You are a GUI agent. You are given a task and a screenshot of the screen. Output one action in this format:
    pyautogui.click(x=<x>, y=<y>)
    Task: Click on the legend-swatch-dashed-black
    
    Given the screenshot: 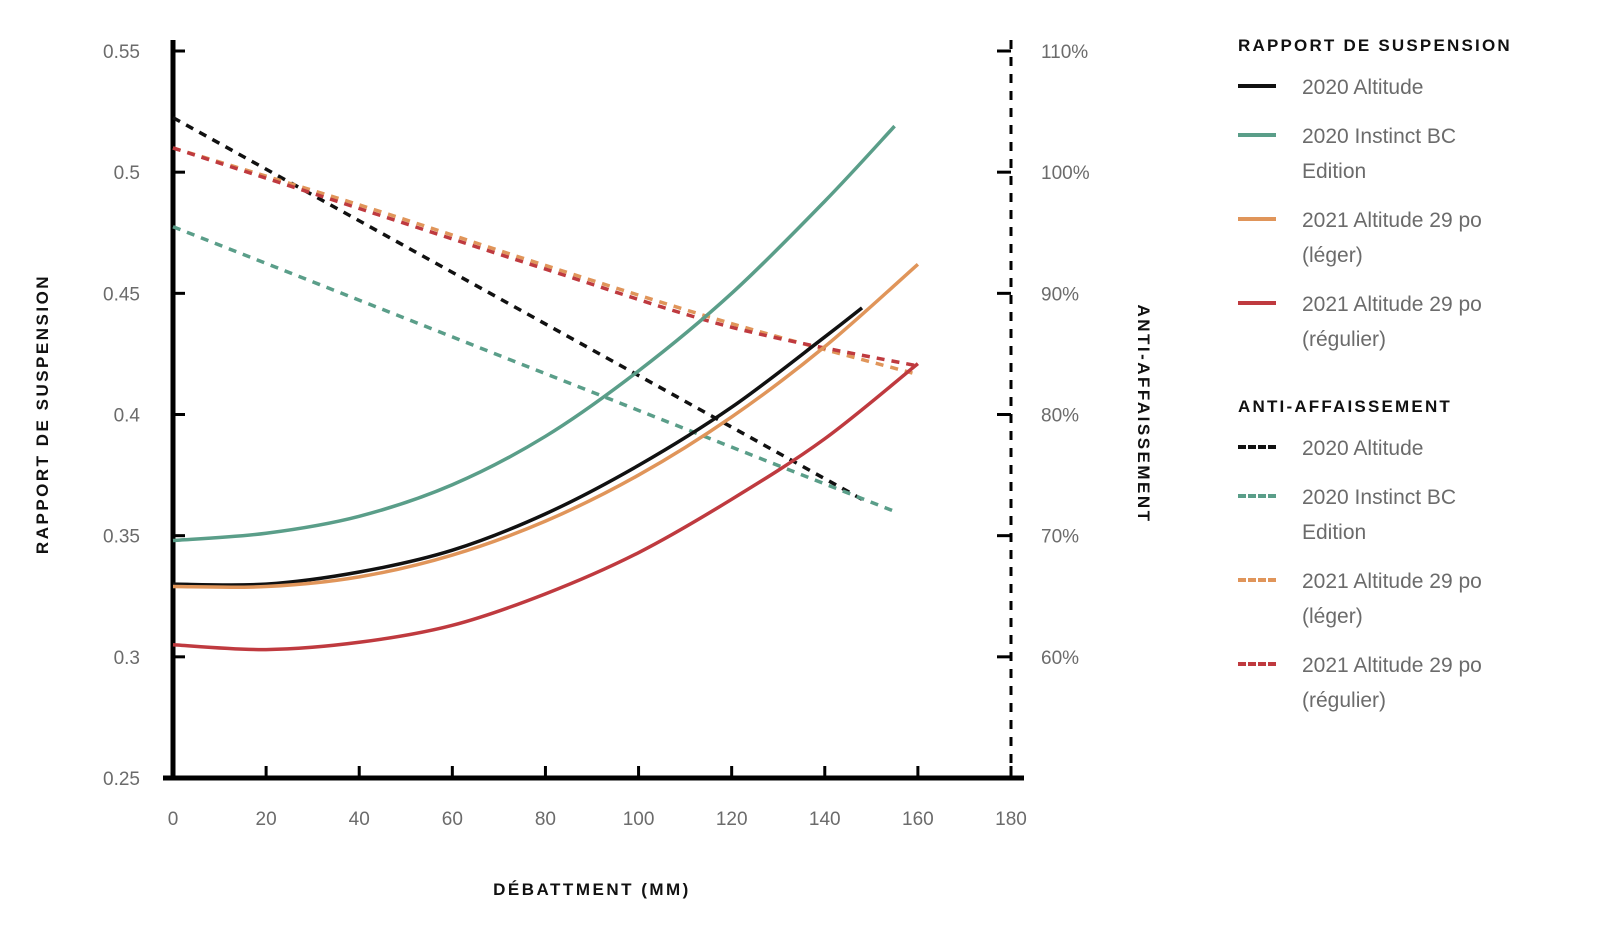 What is the action you would take?
    pyautogui.click(x=1257, y=447)
    